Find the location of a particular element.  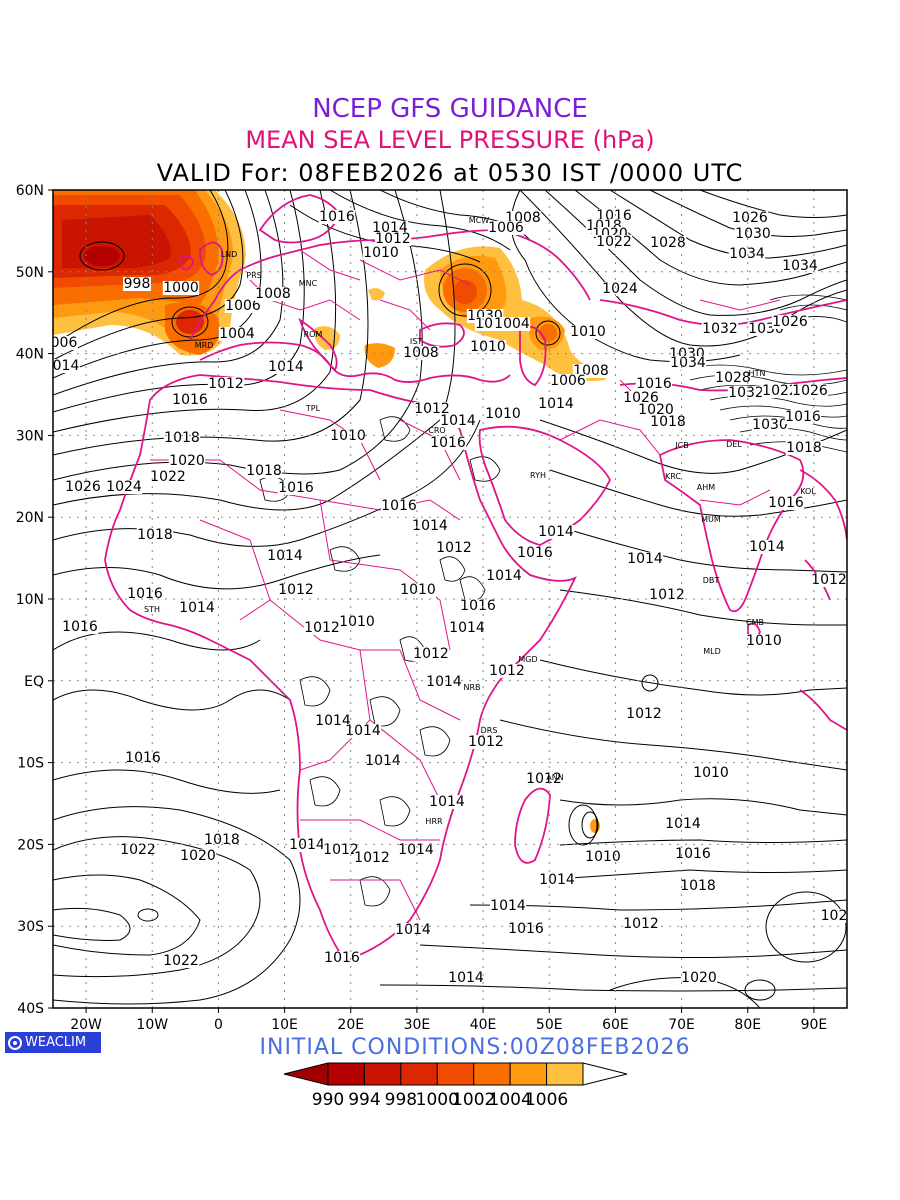

city-label: MCW is located at coordinates (479, 220).